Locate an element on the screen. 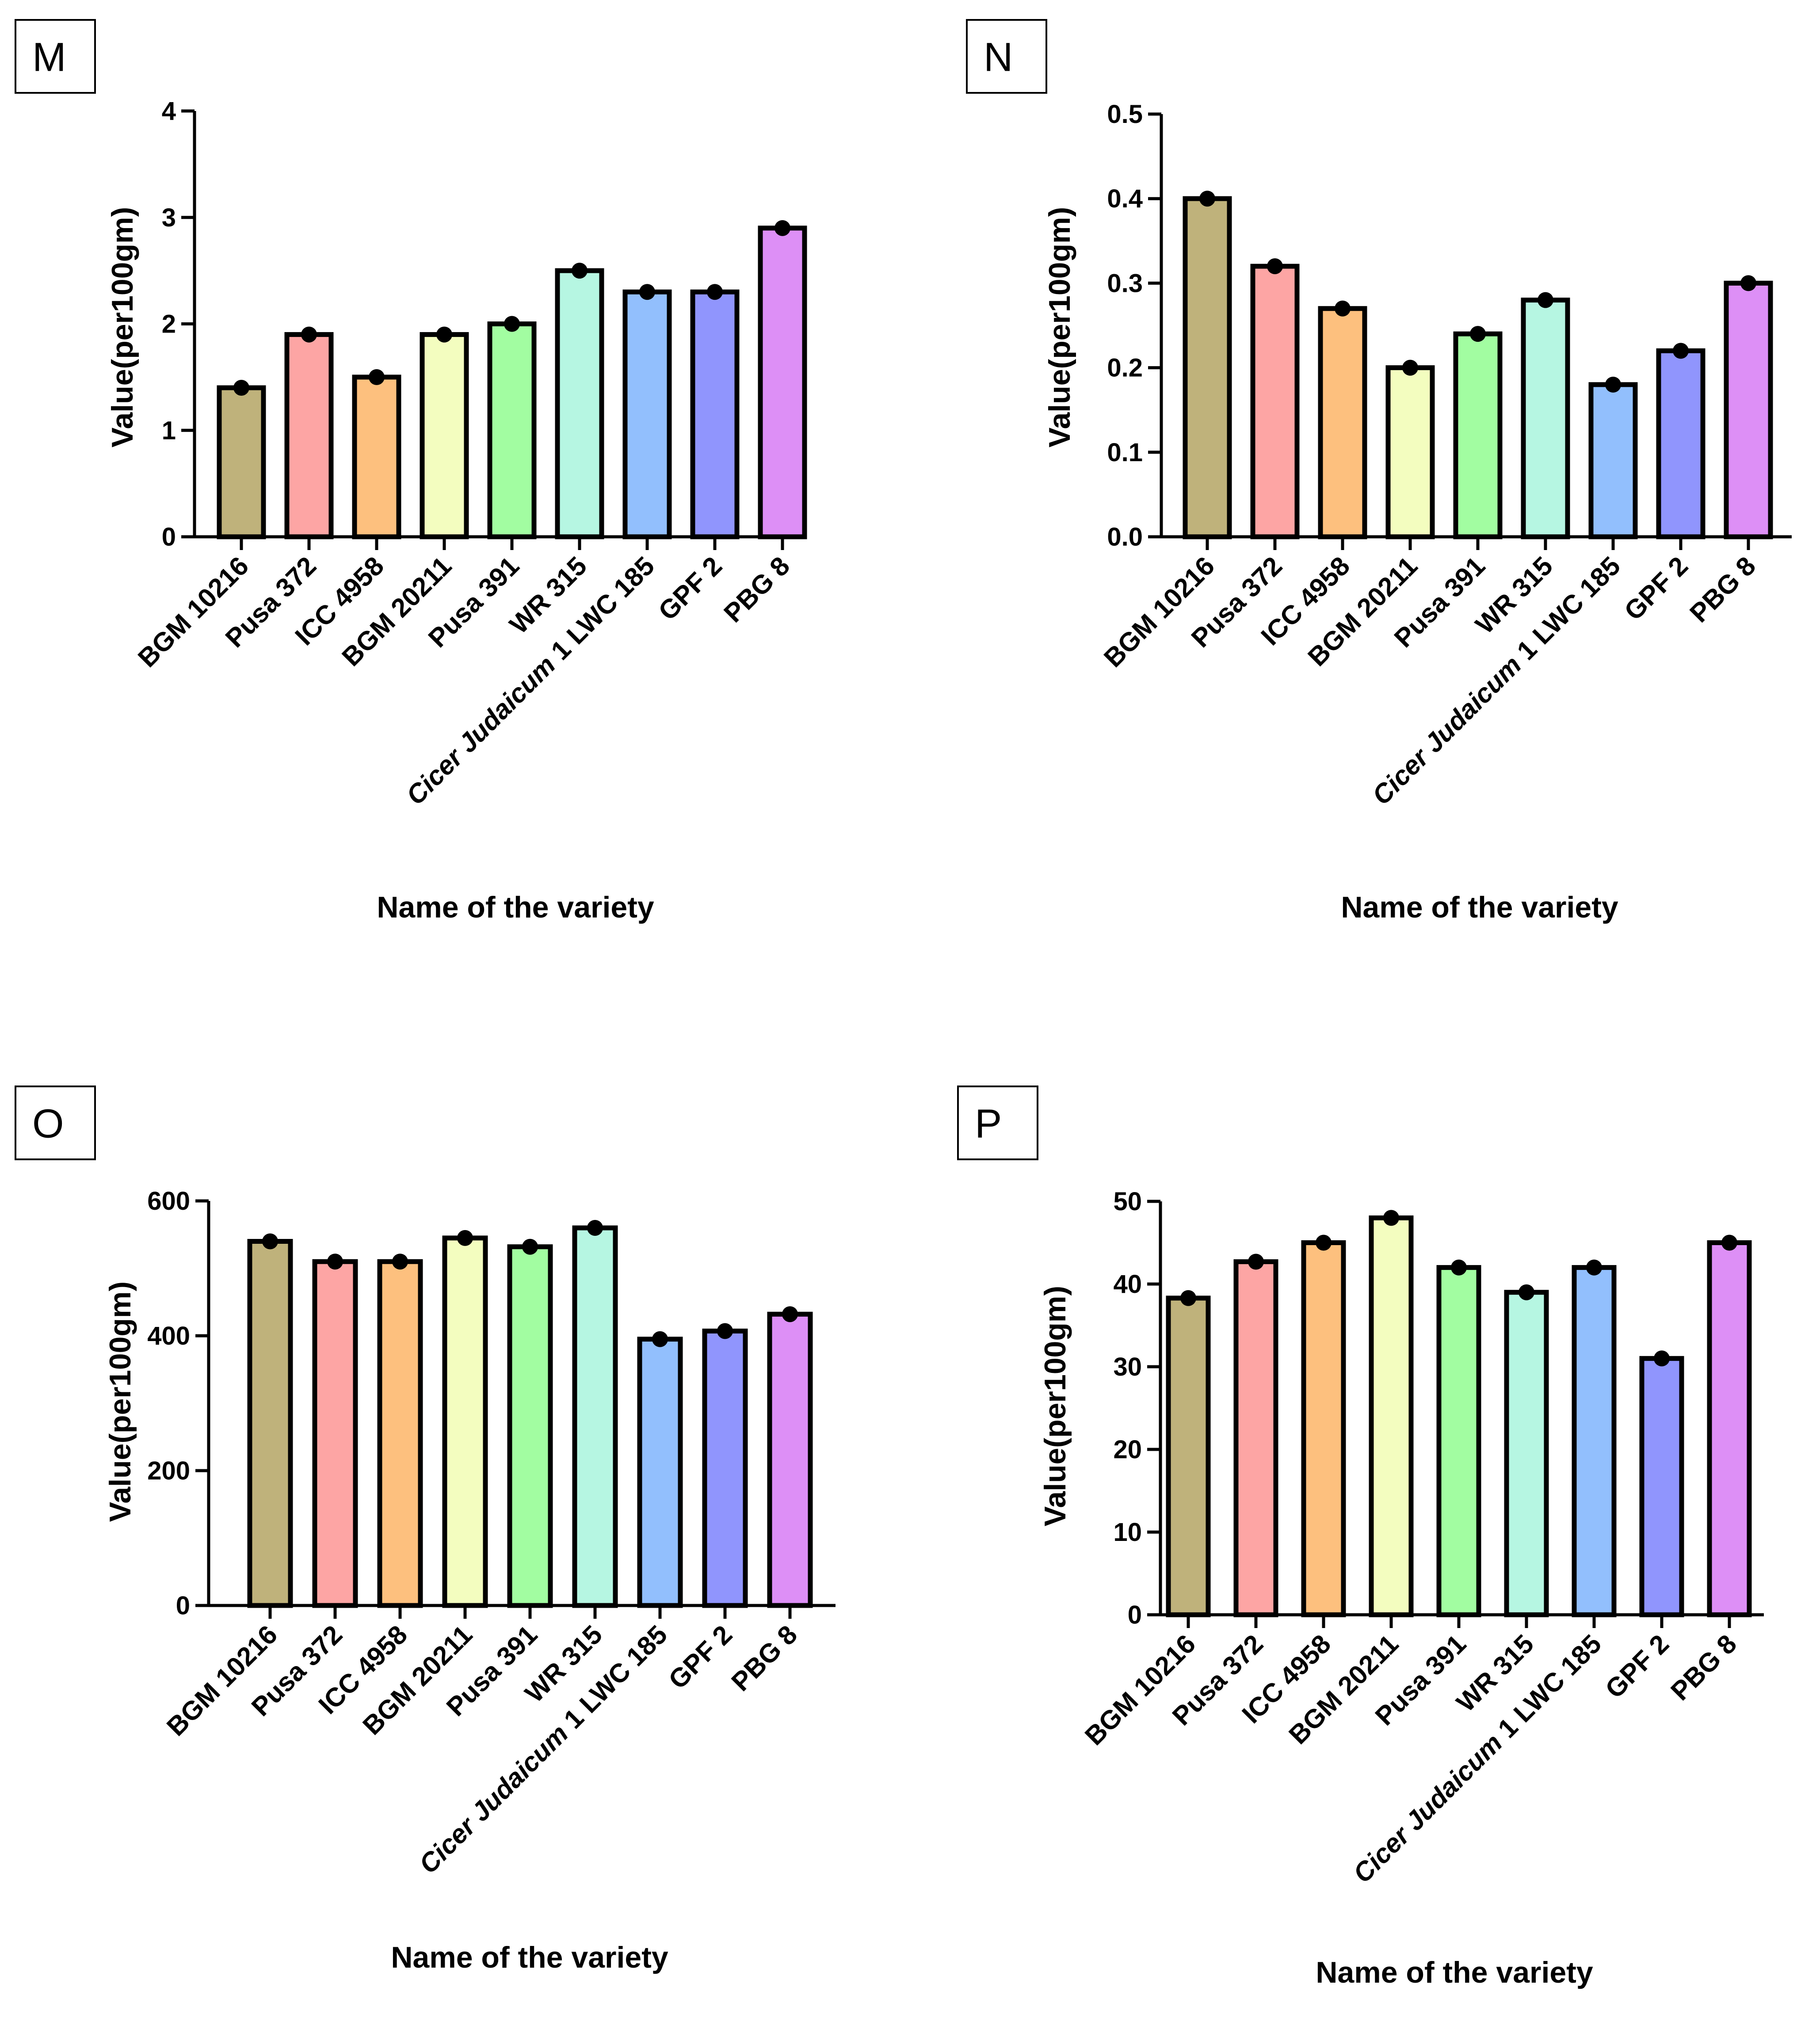  panel-label: P is located at coordinates (988, 1124).